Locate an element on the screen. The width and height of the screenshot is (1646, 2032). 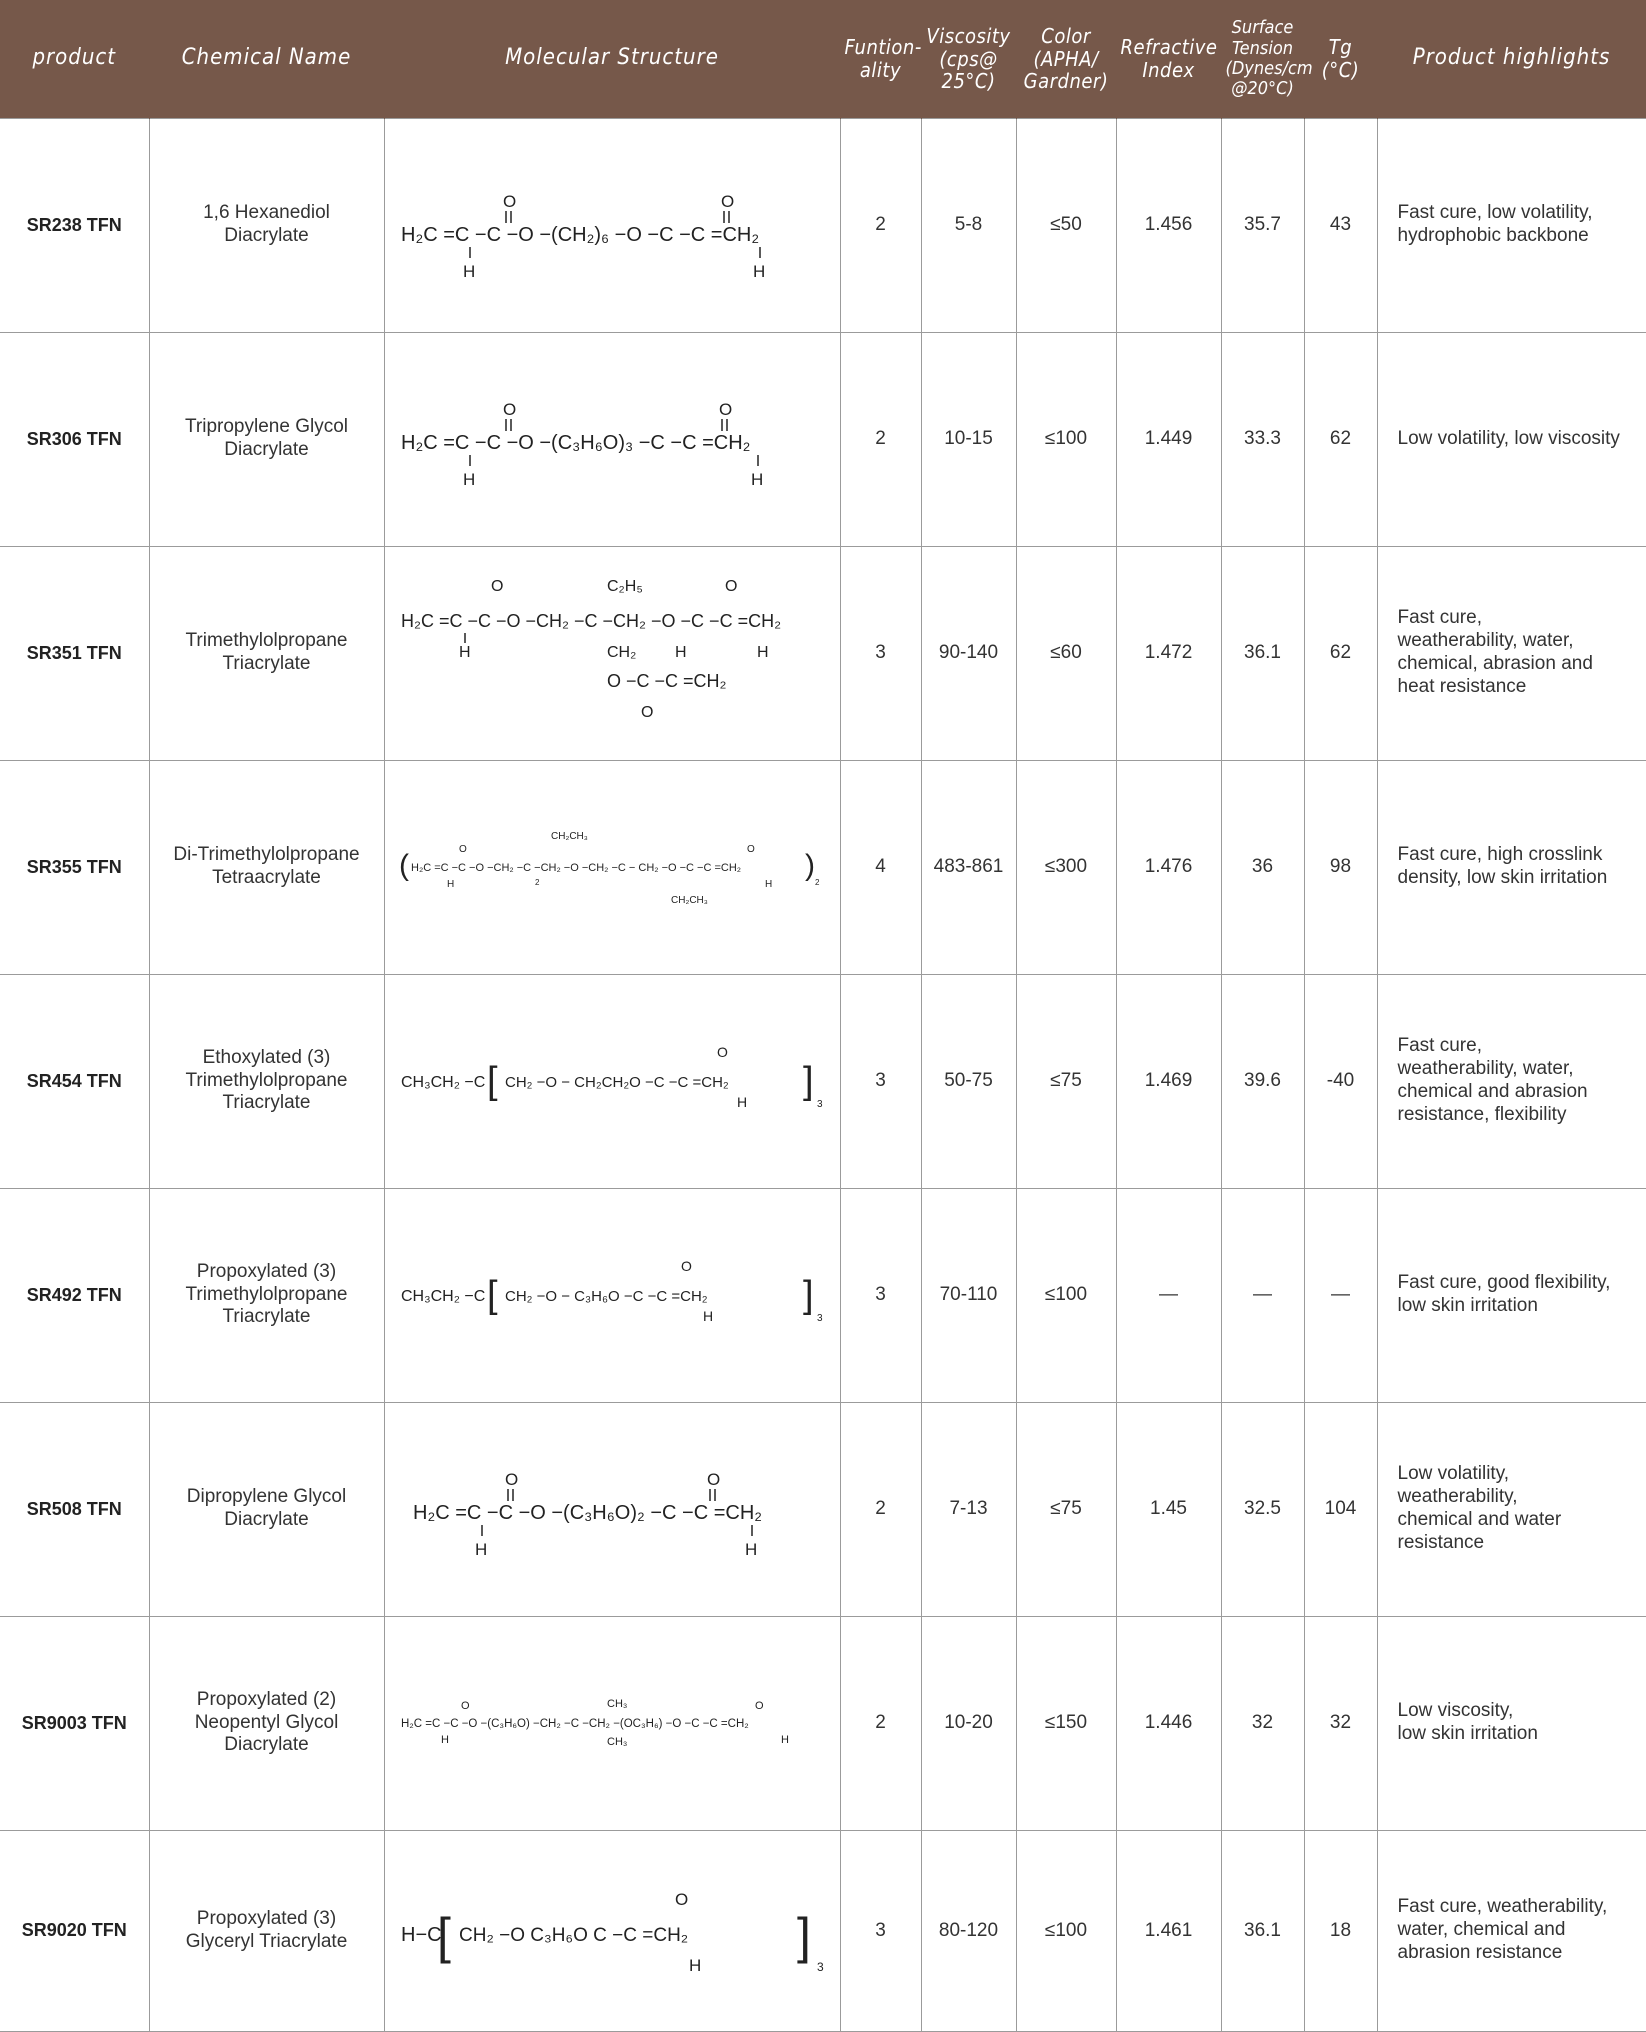
refractive-index: 1.469 is located at coordinates (1168, 1081).